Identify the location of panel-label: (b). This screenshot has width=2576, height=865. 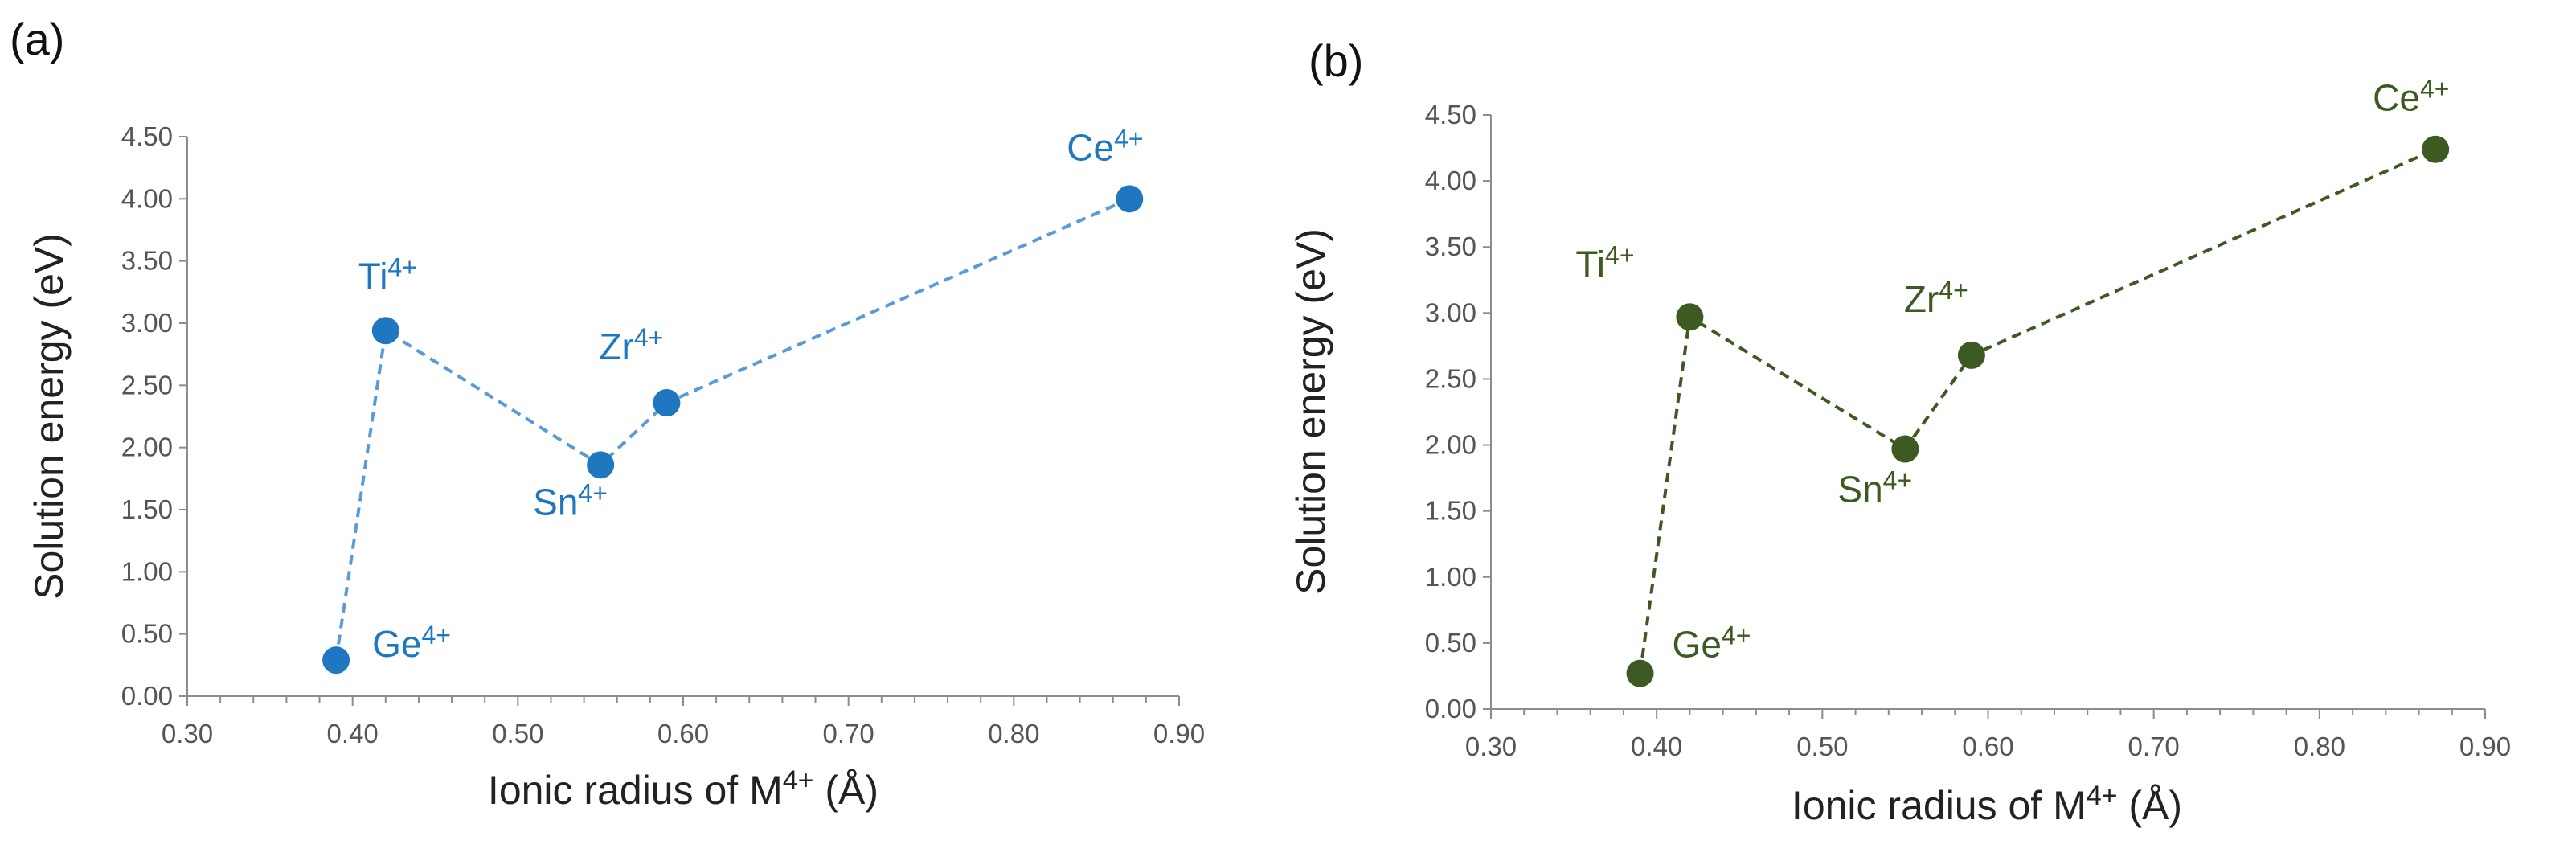
(1335, 60).